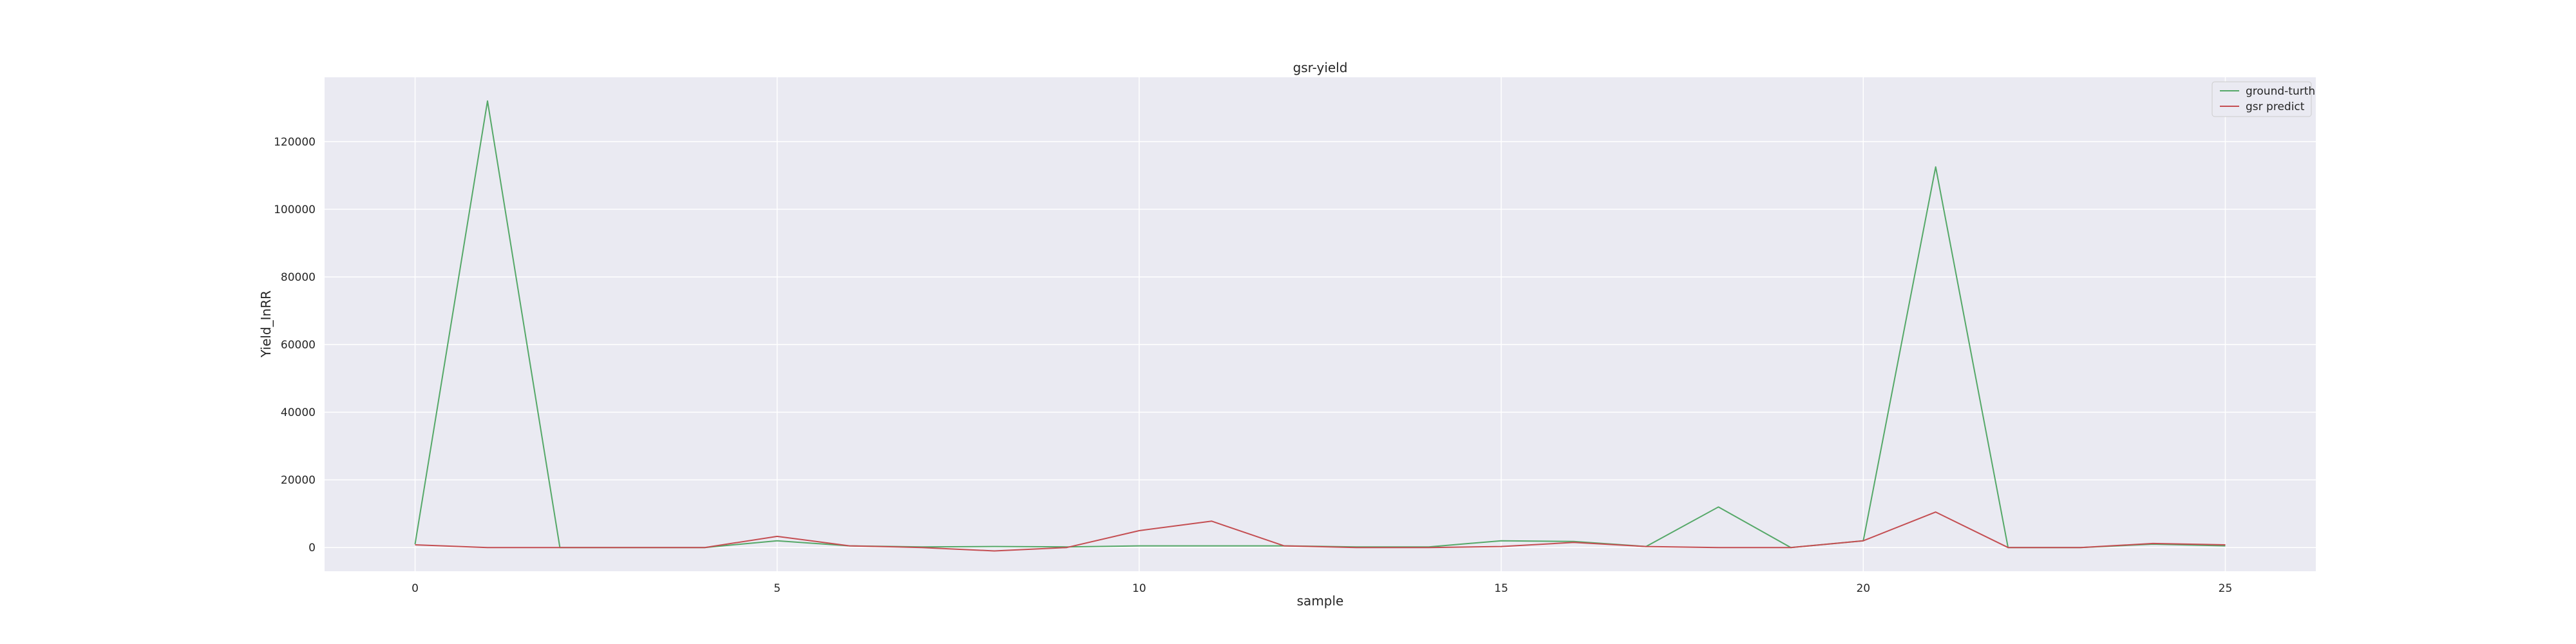  Describe the element at coordinates (1863, 588) in the screenshot. I see `x-tick-label: 20` at that location.